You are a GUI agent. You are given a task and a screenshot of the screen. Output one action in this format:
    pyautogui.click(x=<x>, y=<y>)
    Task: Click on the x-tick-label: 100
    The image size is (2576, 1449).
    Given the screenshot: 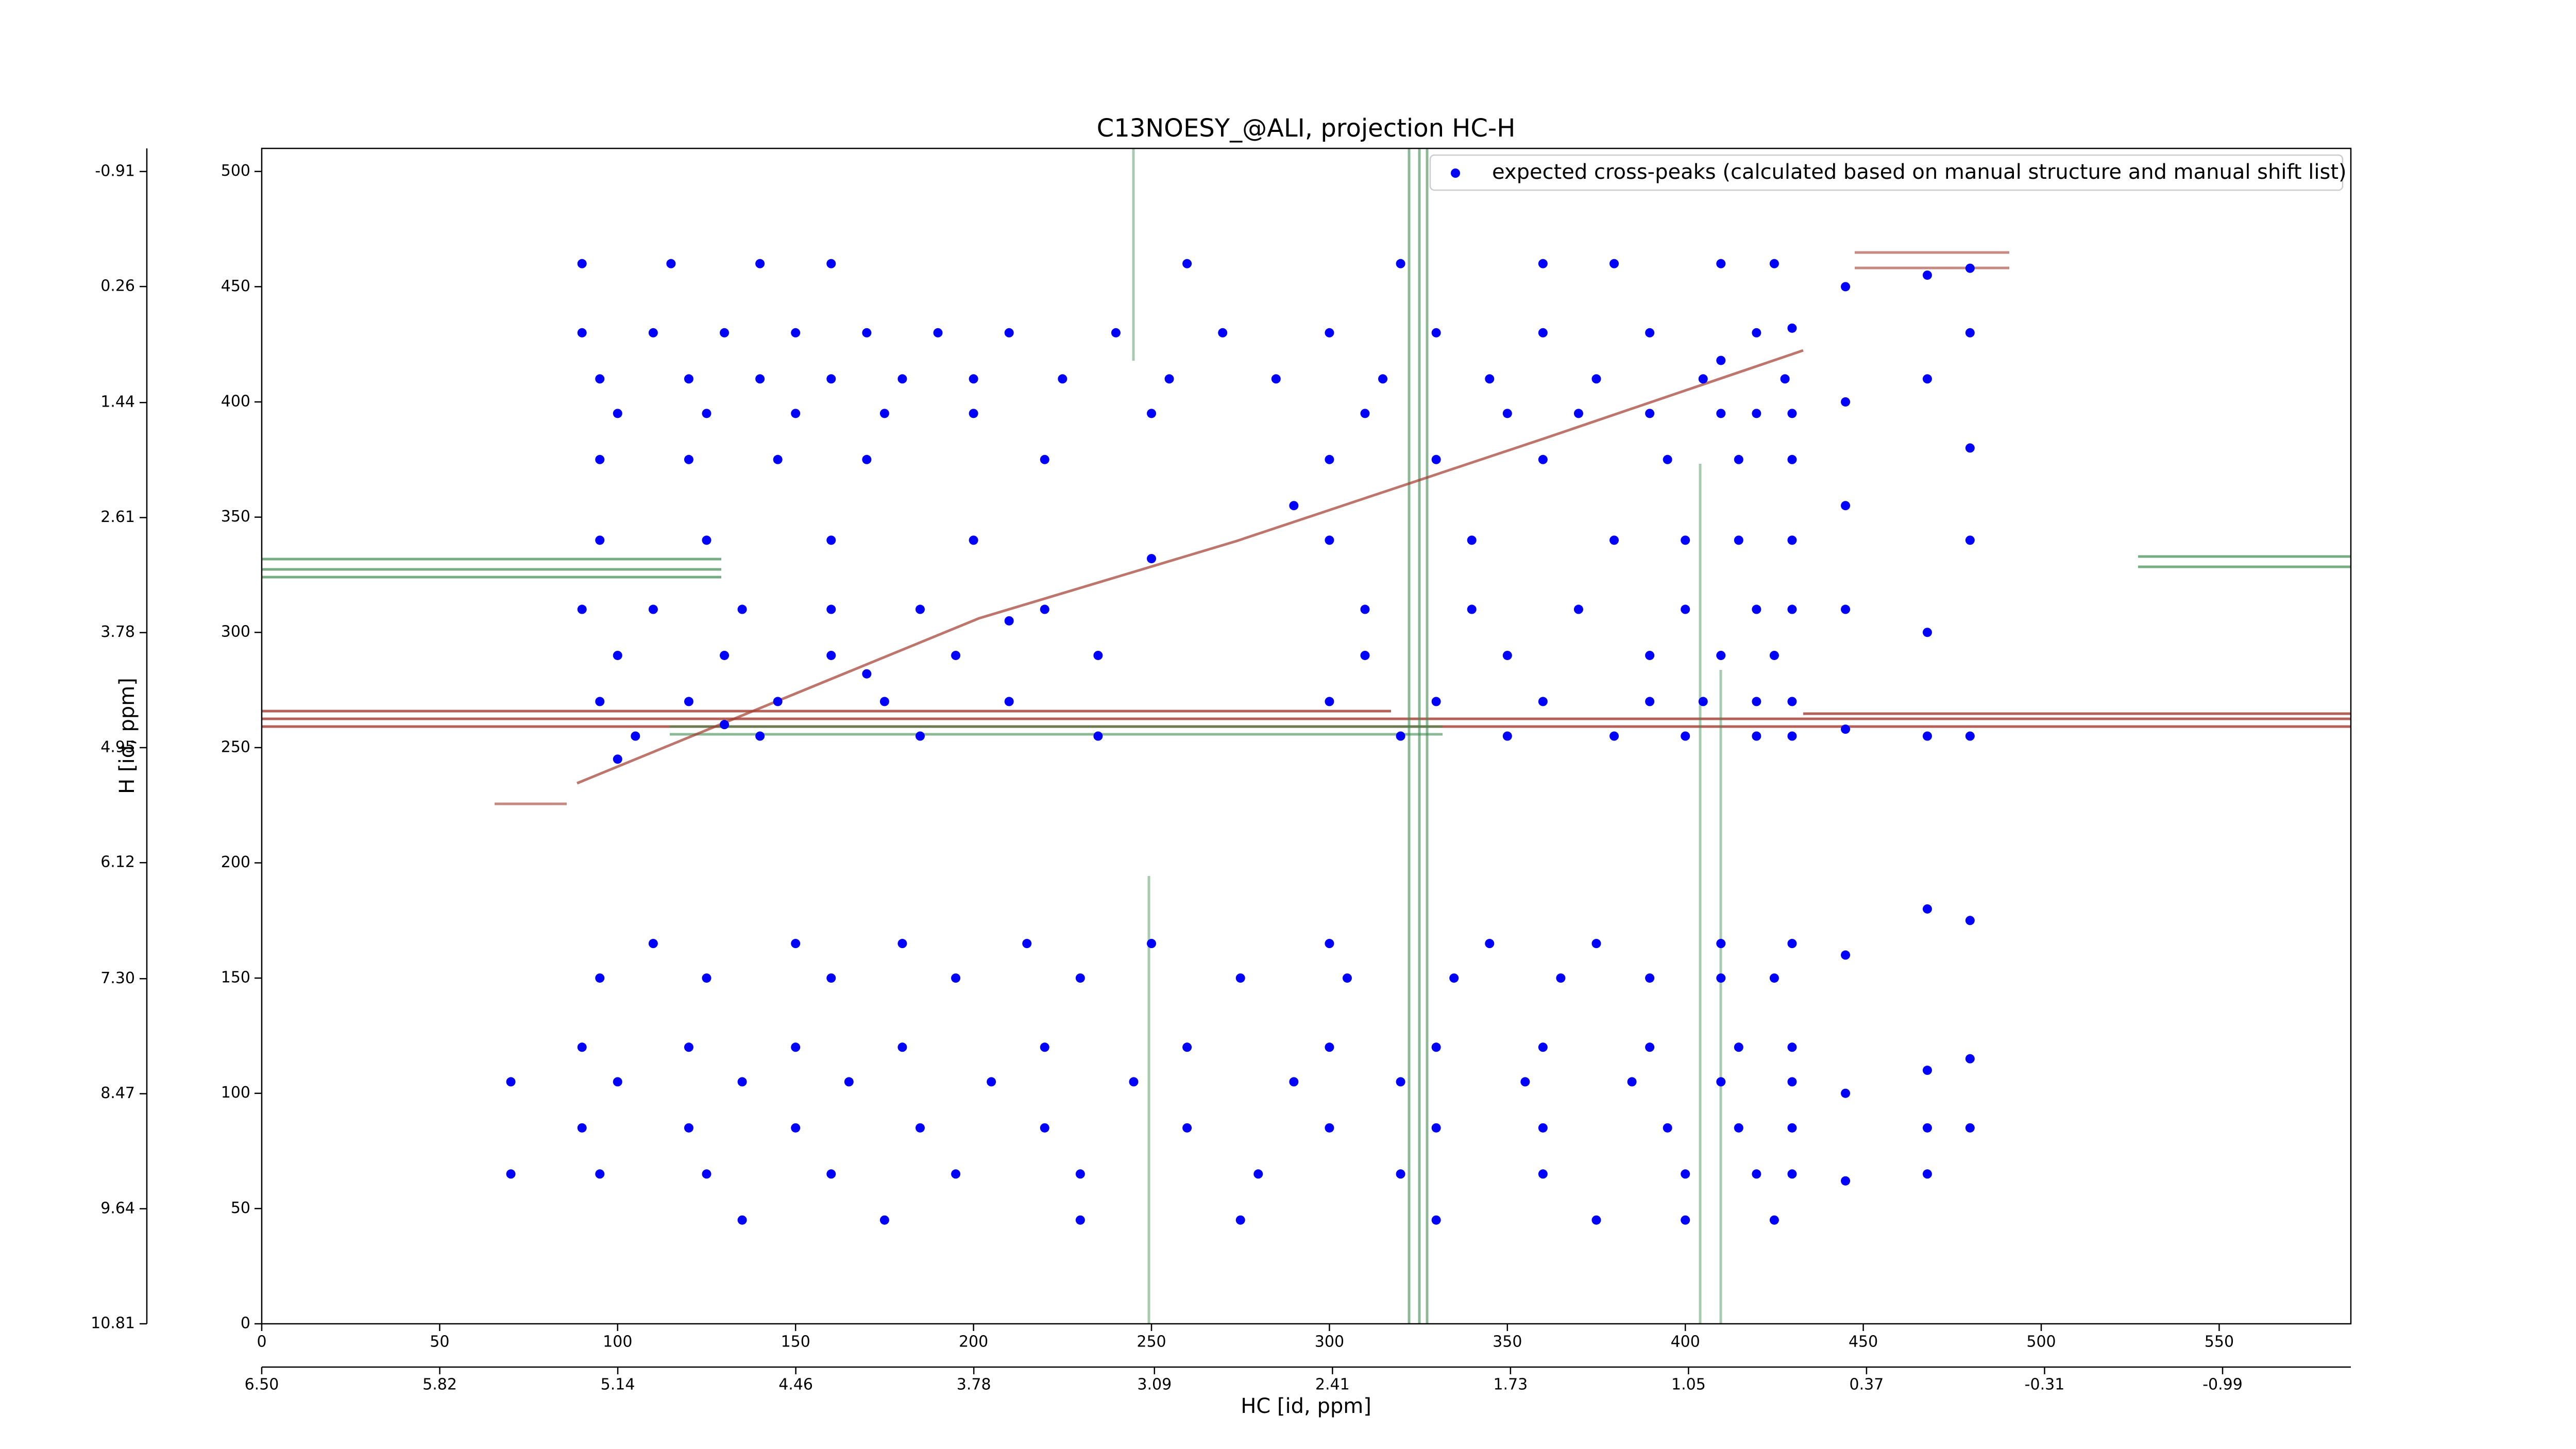 What is the action you would take?
    pyautogui.click(x=617, y=1342)
    